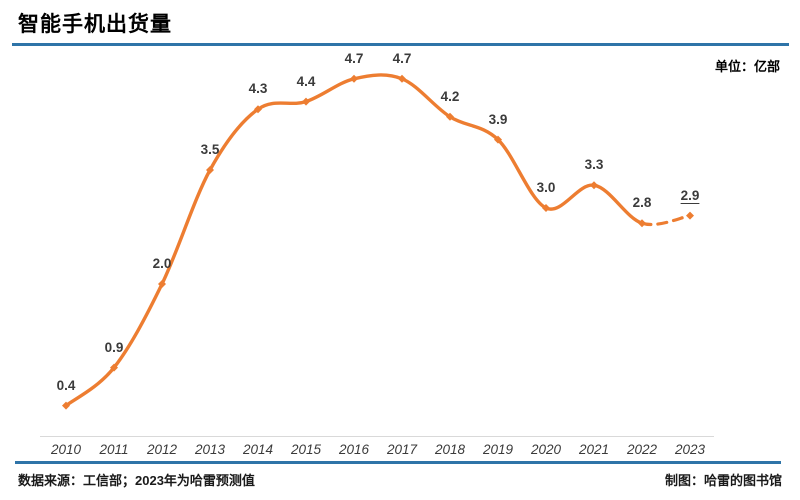 The image size is (800, 500). Describe the element at coordinates (377, 436) in the screenshot. I see `x-axis-line` at that location.